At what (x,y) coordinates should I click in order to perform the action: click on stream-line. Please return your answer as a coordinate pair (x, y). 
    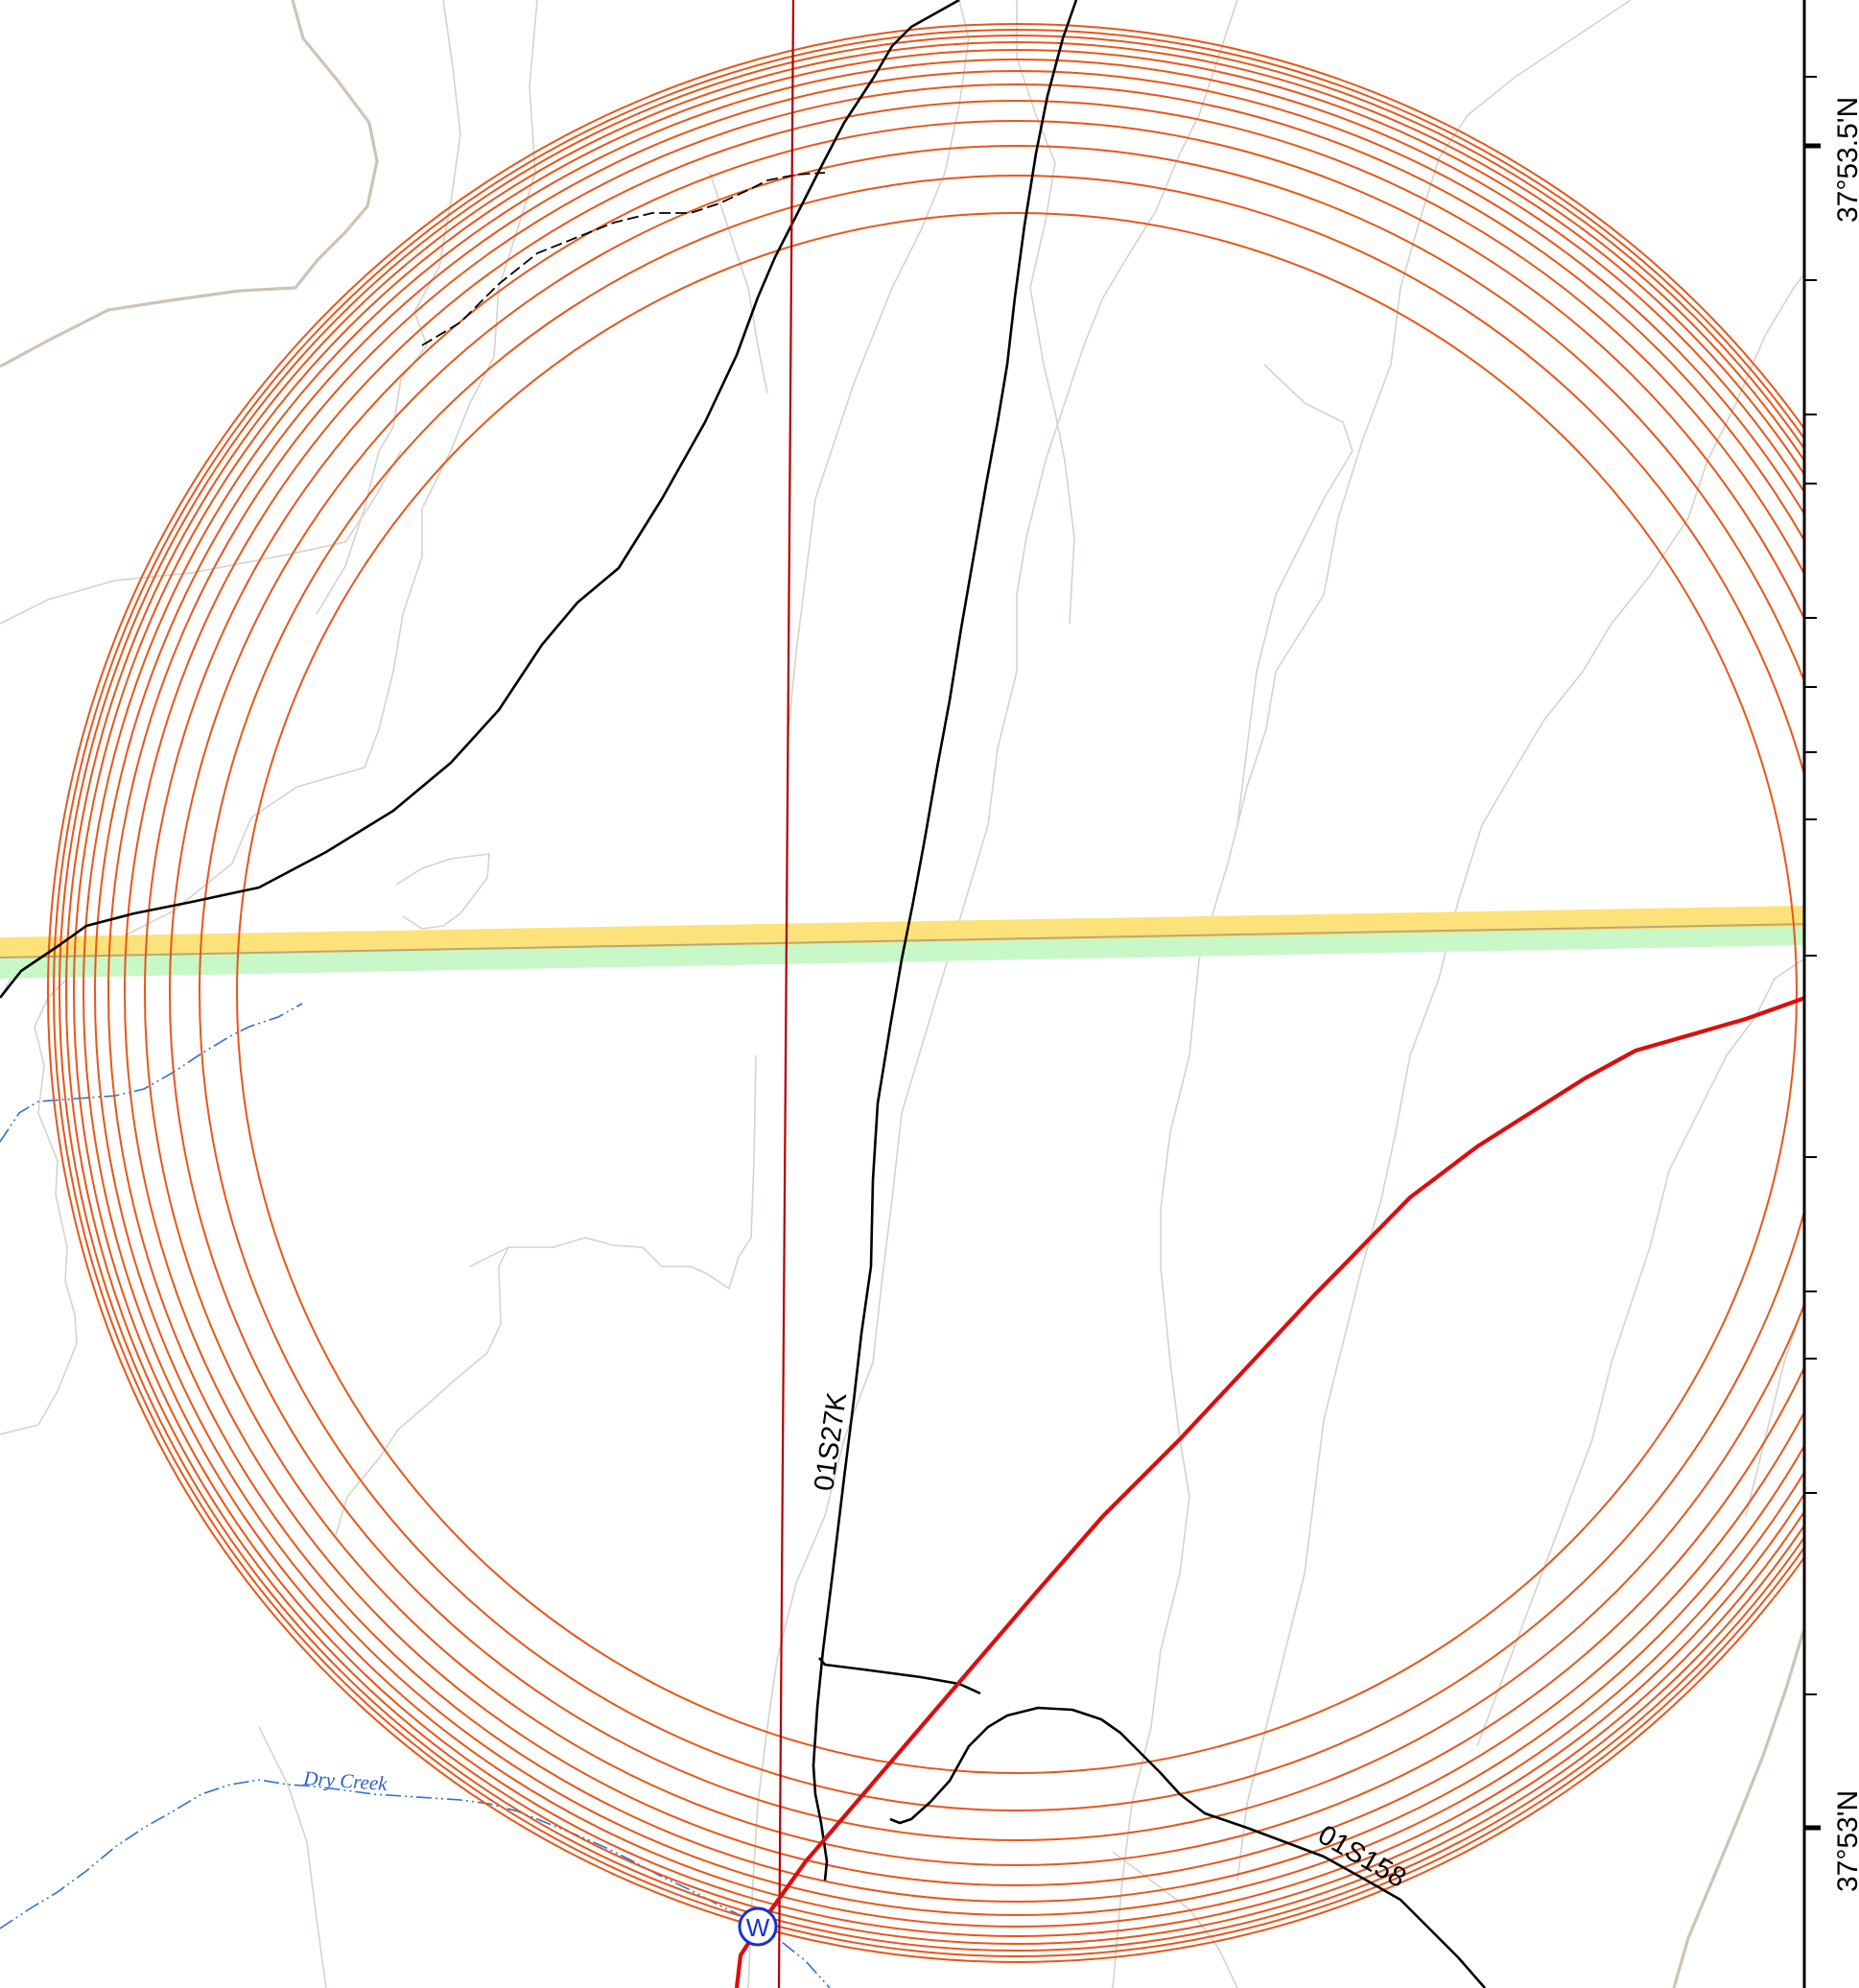
    Looking at the image, I should click on (415, 1883).